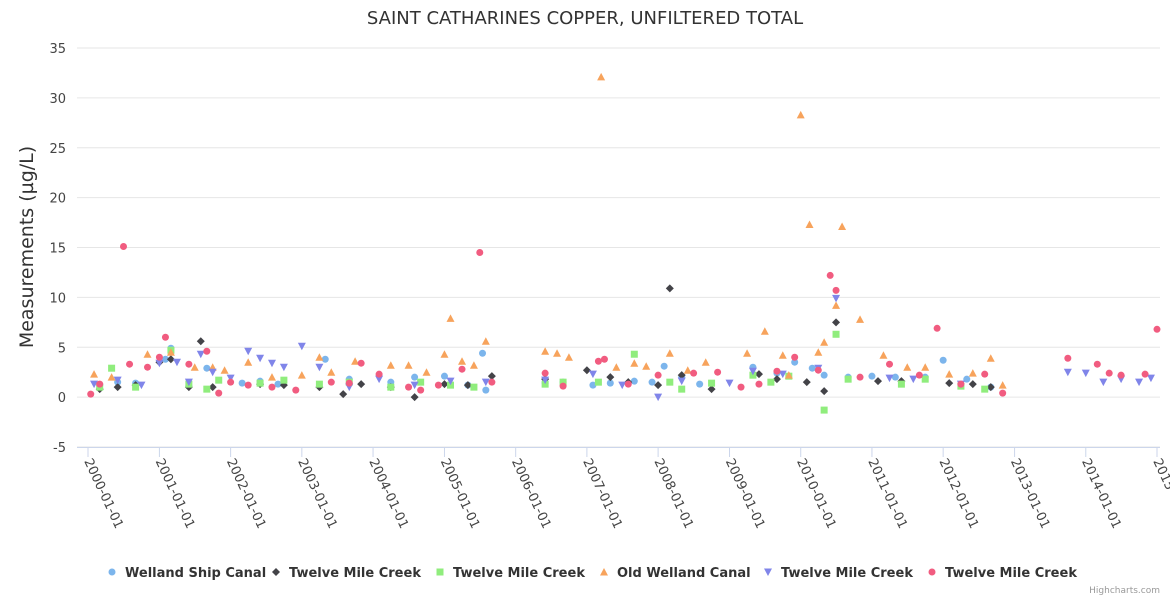  What do you see at coordinates (511, 573) in the screenshot?
I see `legend-item: Twelve Mile Creek` at bounding box center [511, 573].